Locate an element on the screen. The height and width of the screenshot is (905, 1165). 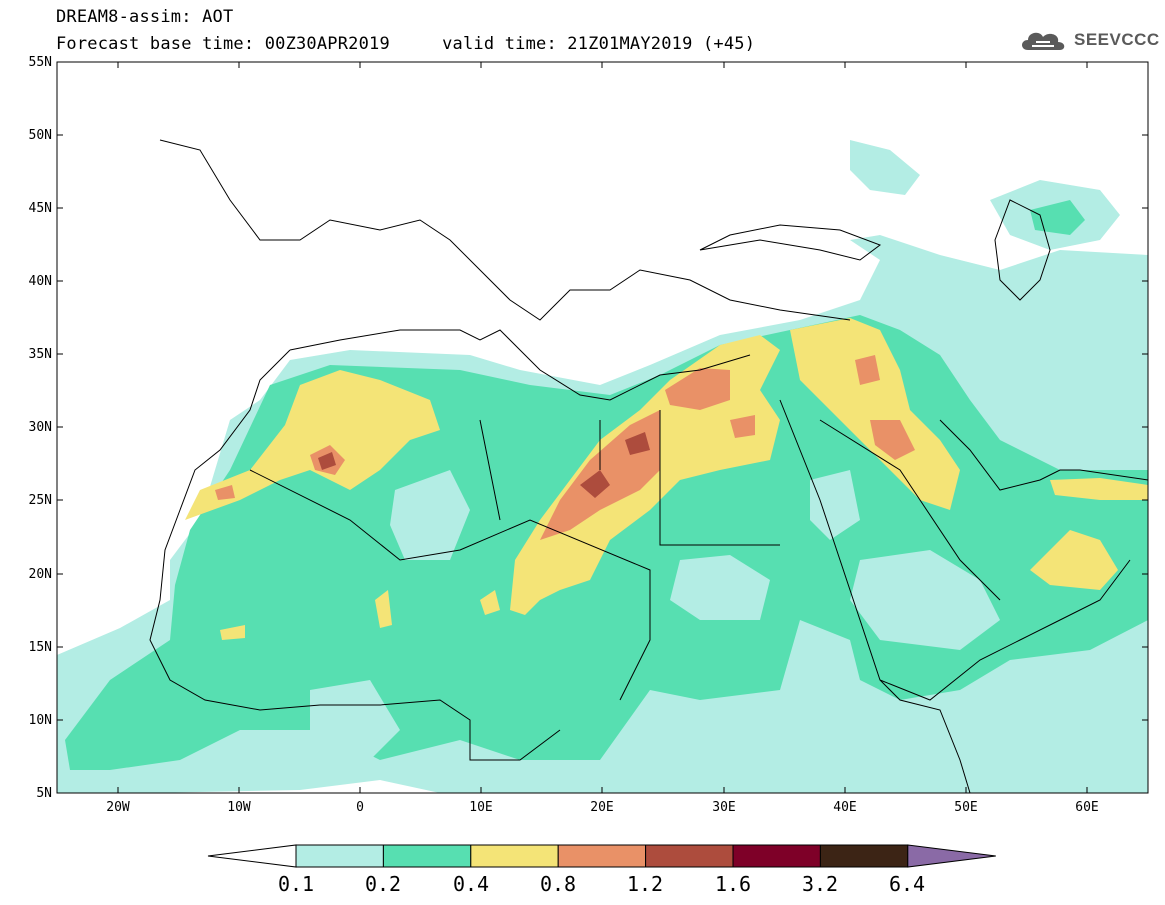
lon-label: 0 is located at coordinates (360, 807).